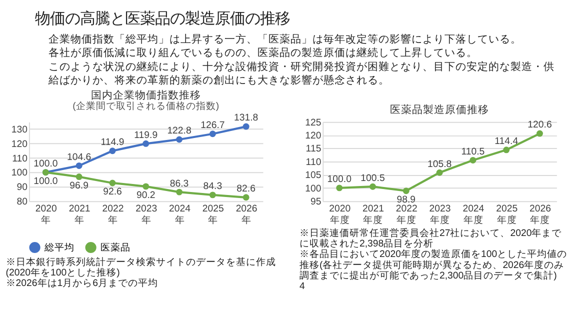  I want to click on y-tick-label: 125, so click(313, 122).